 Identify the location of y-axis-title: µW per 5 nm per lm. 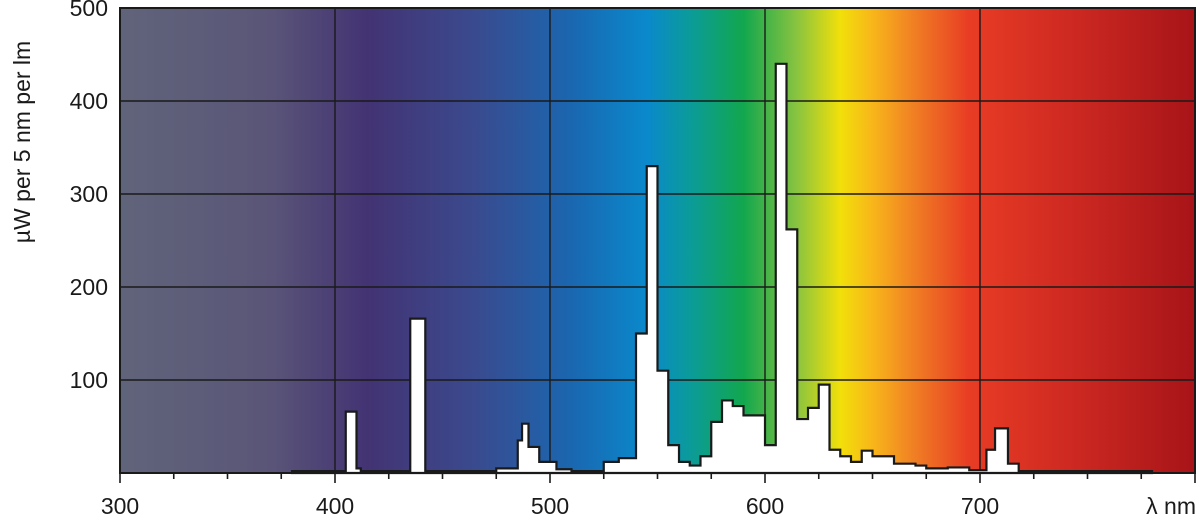
(22, 142).